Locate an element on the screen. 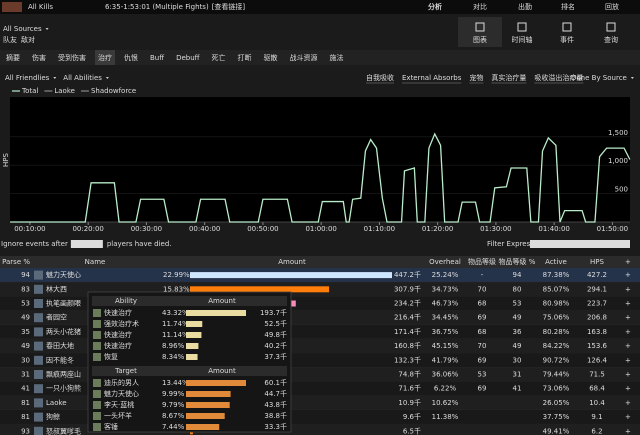 This screenshot has width=640, height=435. cell-overheal: 46.73% is located at coordinates (445, 304).